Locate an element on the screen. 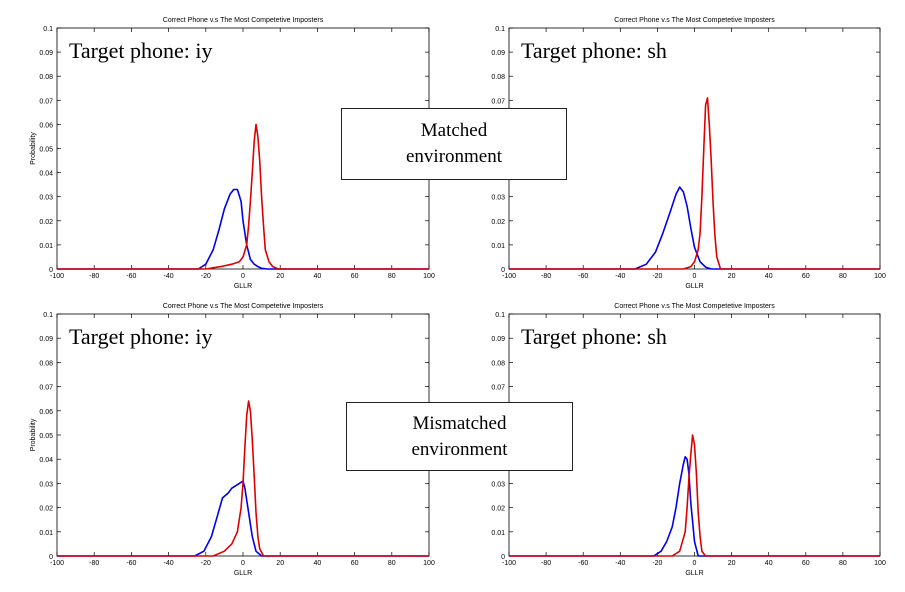  annotation-target-phone: Target phone: iy is located at coordinates (140, 336).